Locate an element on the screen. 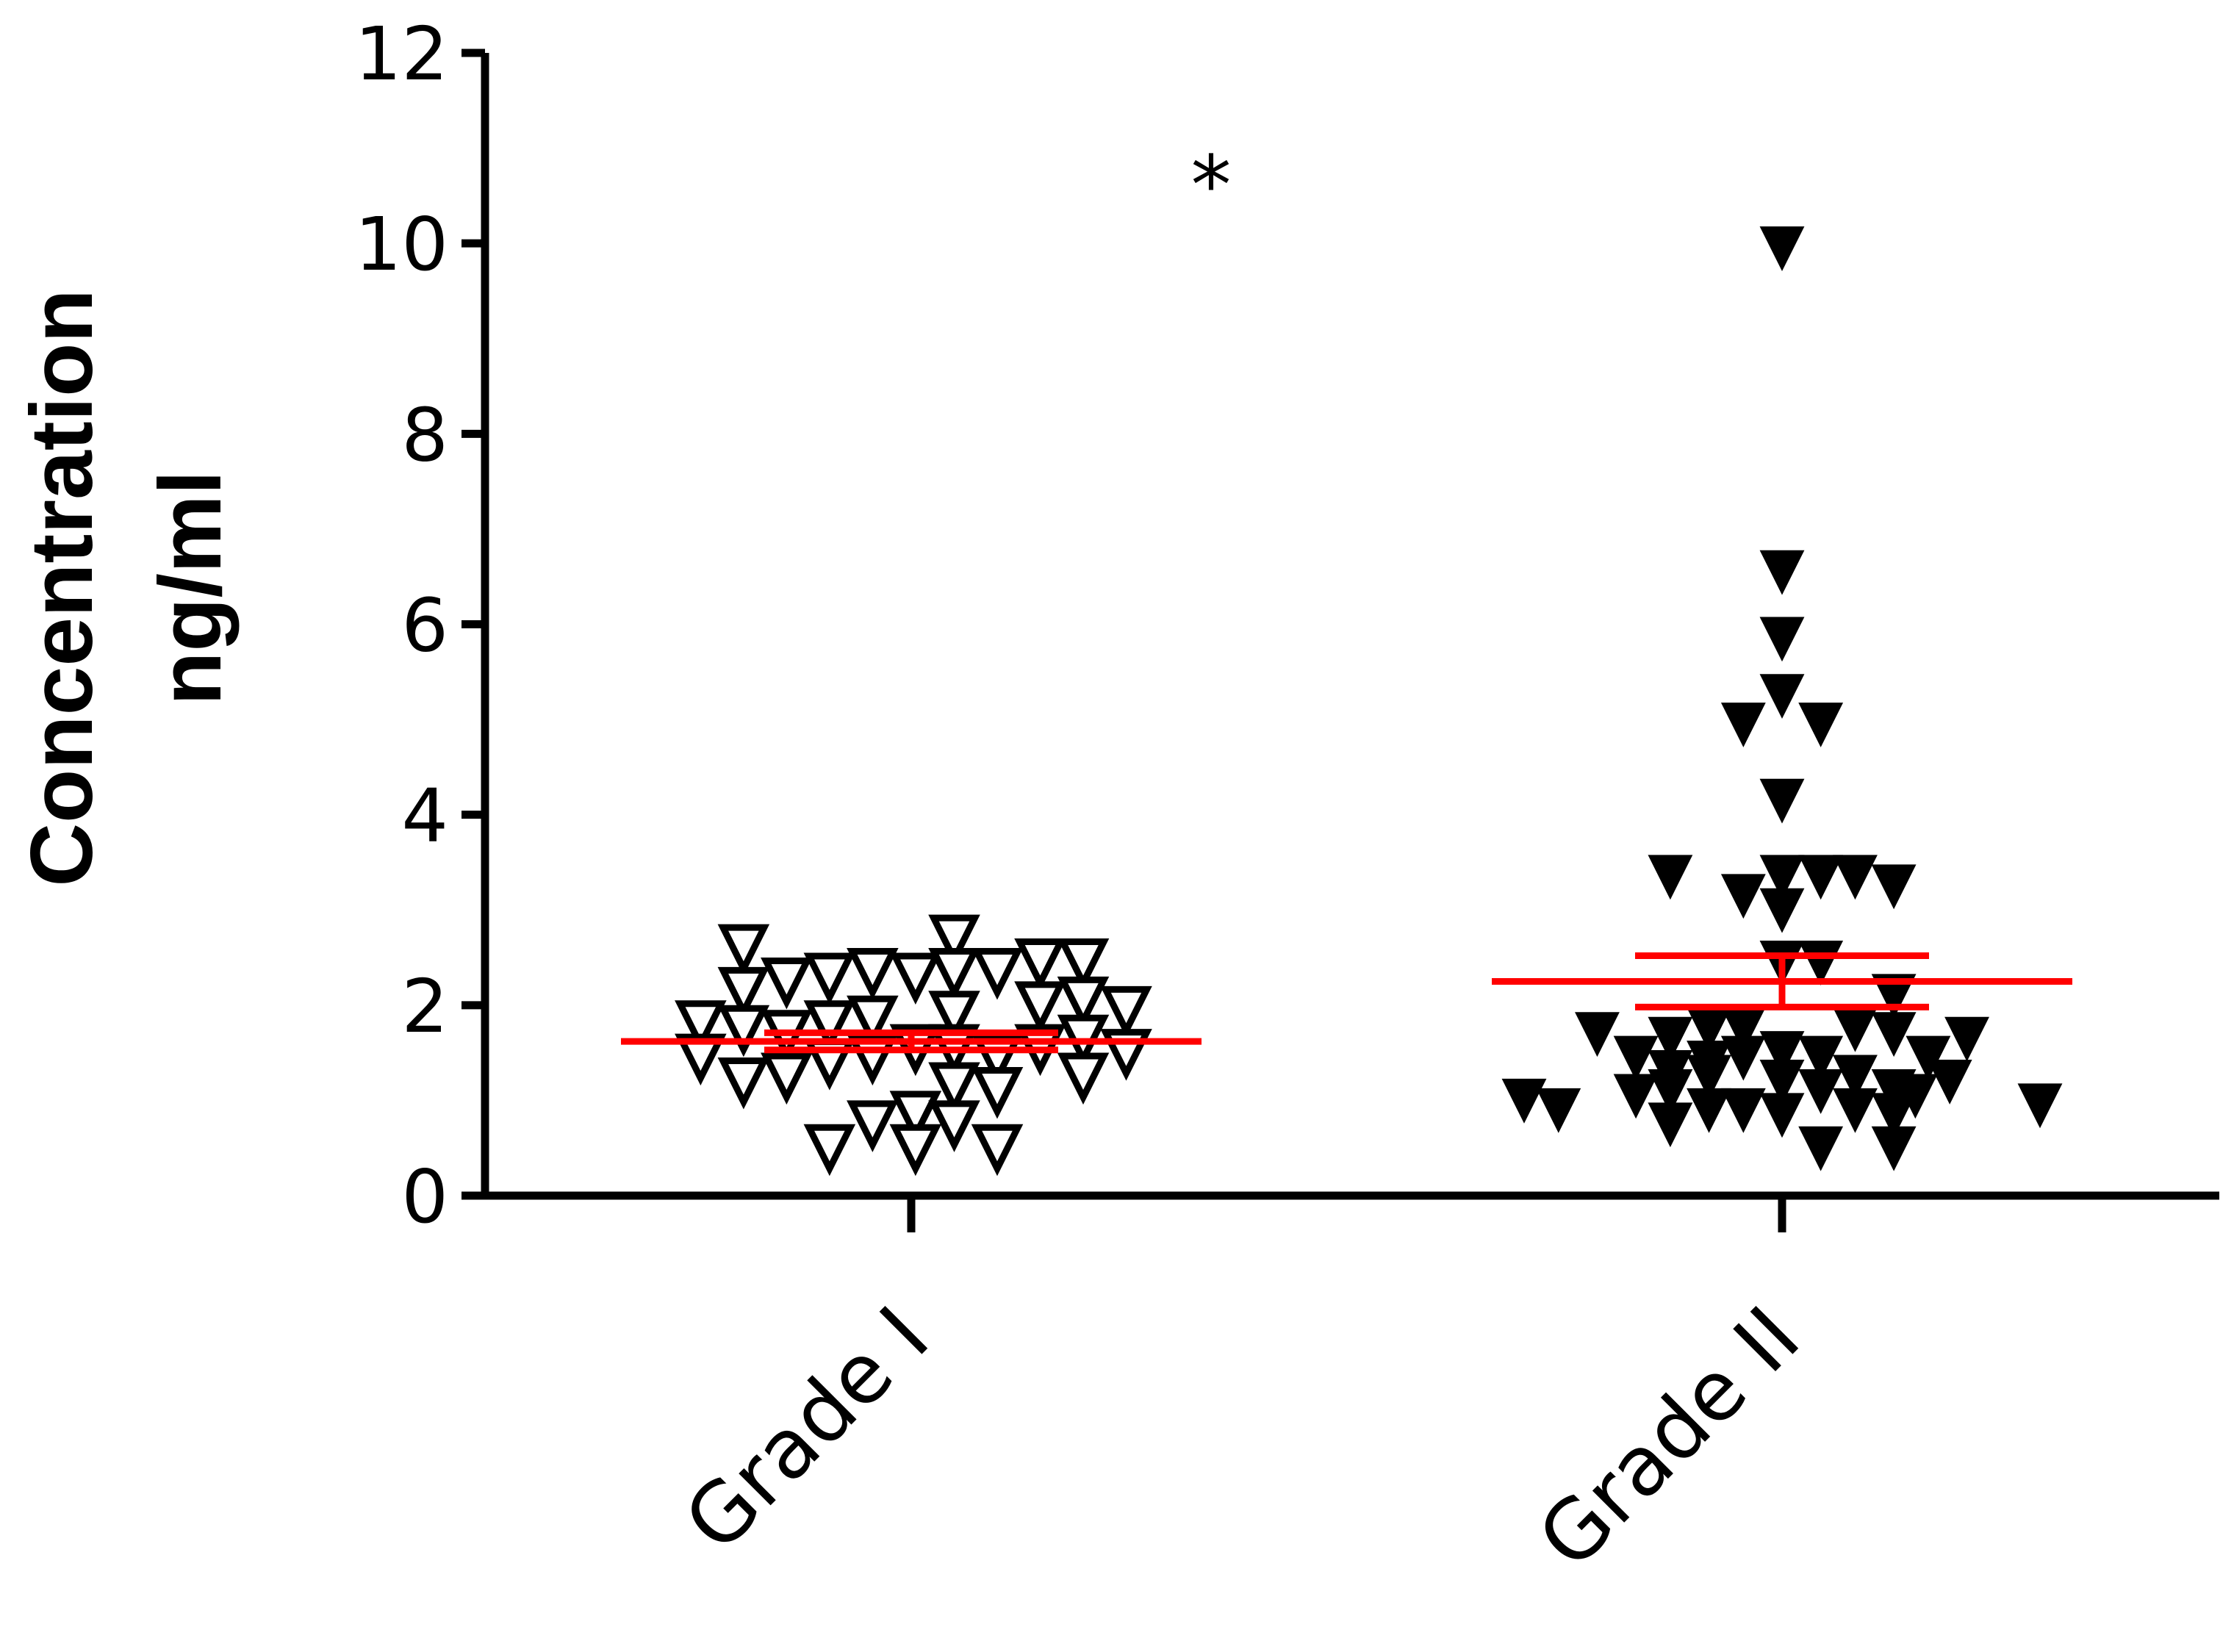 The image size is (2234, 1652). y-axis-label-line1: Concentration is located at coordinates (62, 587).